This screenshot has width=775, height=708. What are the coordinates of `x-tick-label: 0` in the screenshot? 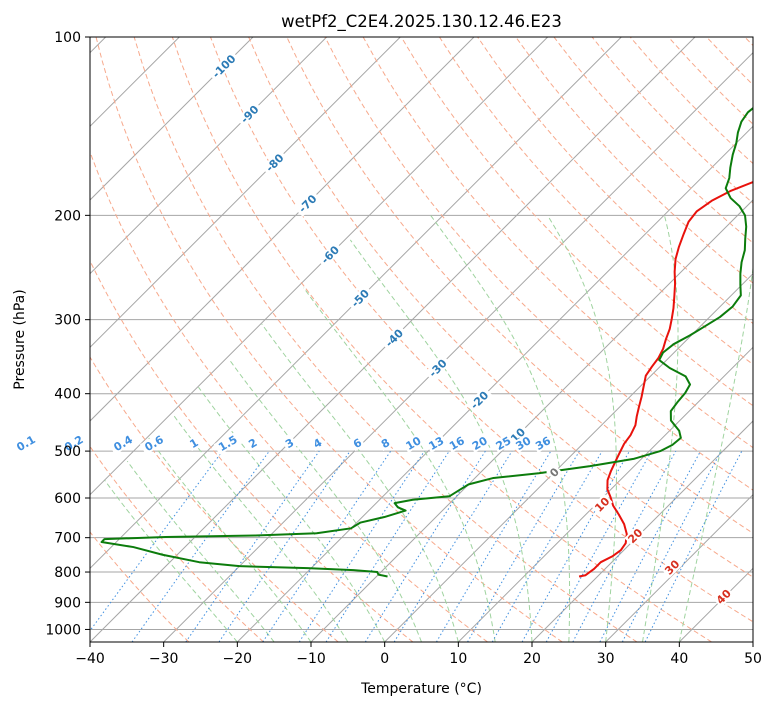 It's located at (384, 659).